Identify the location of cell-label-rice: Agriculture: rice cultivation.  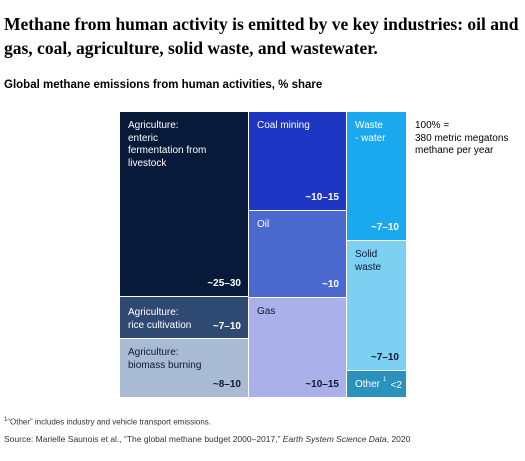
(160, 319).